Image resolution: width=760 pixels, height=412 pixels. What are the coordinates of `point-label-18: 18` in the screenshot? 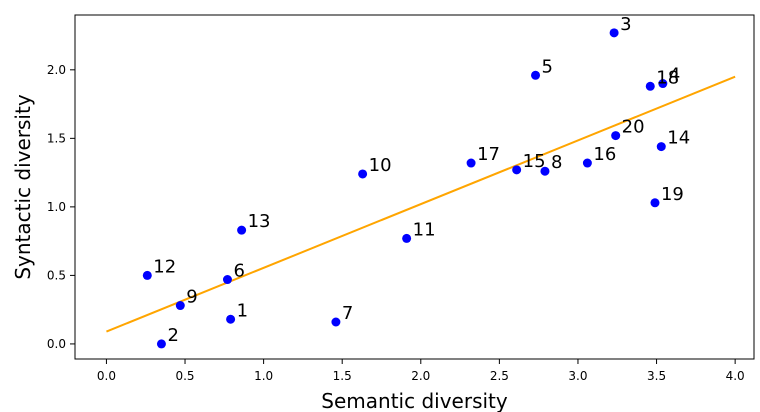 It's located at (667, 77).